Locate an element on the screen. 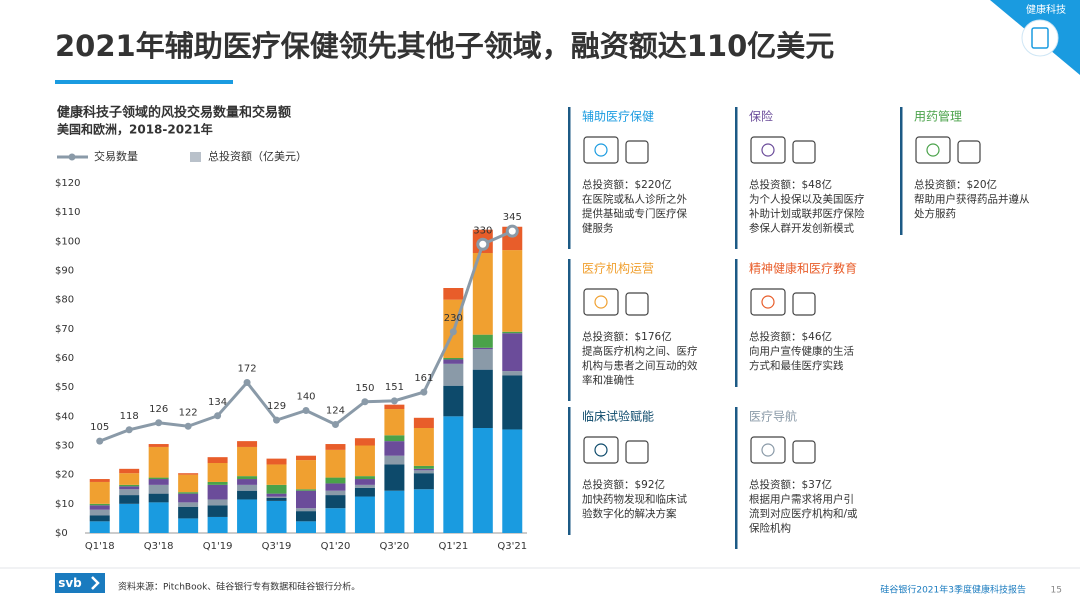 Image resolution: width=1080 pixels, height=608 pixels. data-label: 172 is located at coordinates (247, 369).